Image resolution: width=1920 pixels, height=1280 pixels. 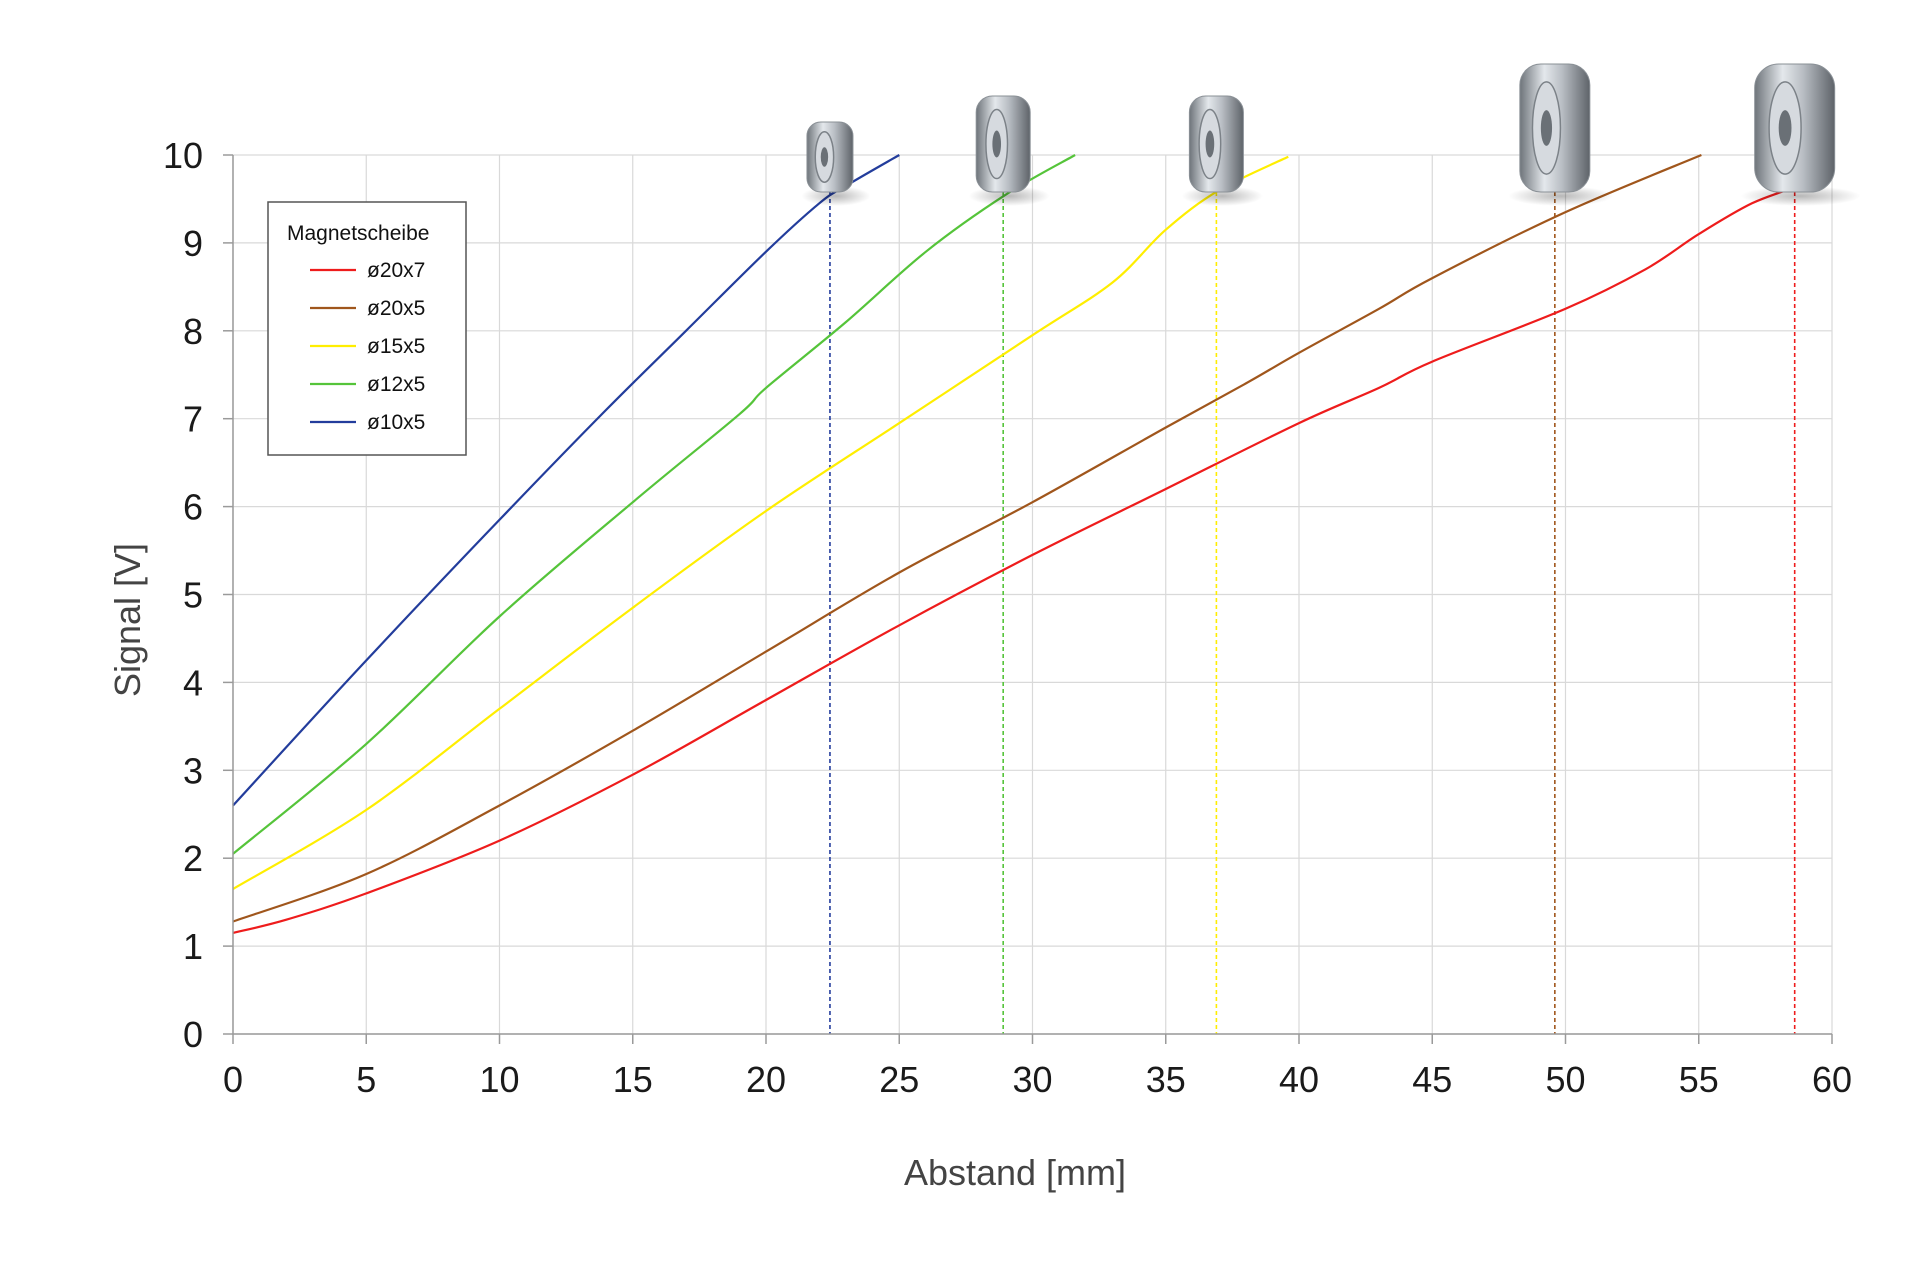 I want to click on y-tick-label: 8, so click(x=193, y=331).